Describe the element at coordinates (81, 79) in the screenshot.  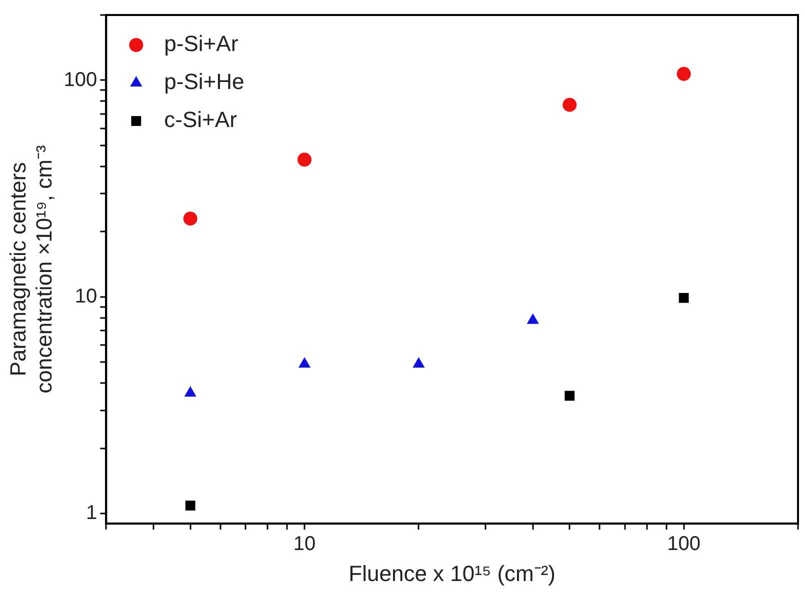
I see `y-tick-label: 100` at that location.